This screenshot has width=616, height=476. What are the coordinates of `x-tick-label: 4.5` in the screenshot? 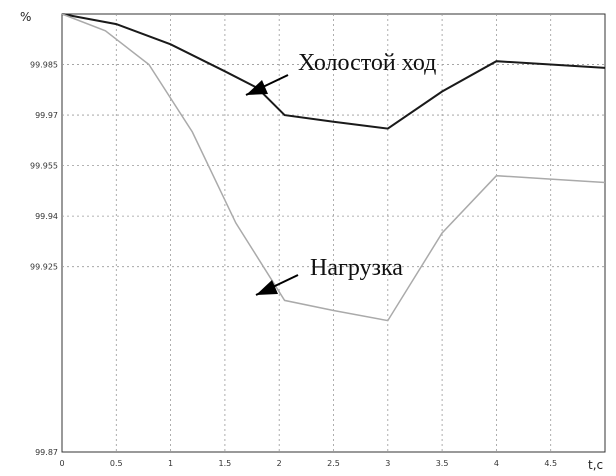 It's located at (550, 463).